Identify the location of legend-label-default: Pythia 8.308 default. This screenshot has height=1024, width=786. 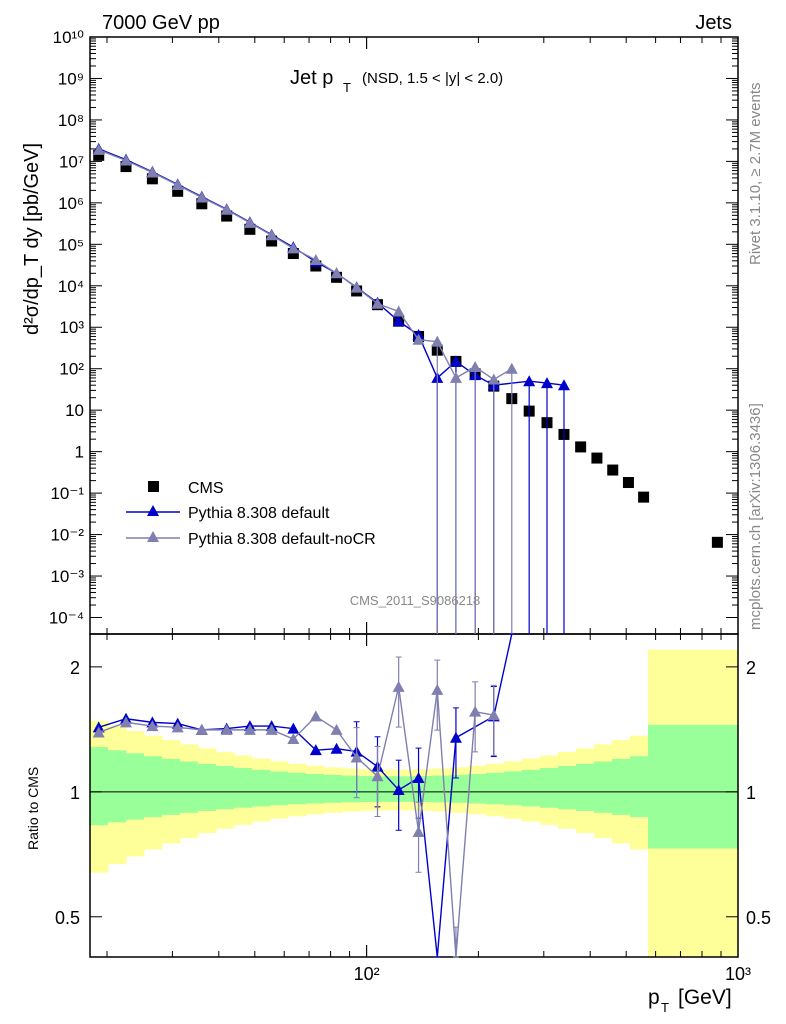
(259, 513).